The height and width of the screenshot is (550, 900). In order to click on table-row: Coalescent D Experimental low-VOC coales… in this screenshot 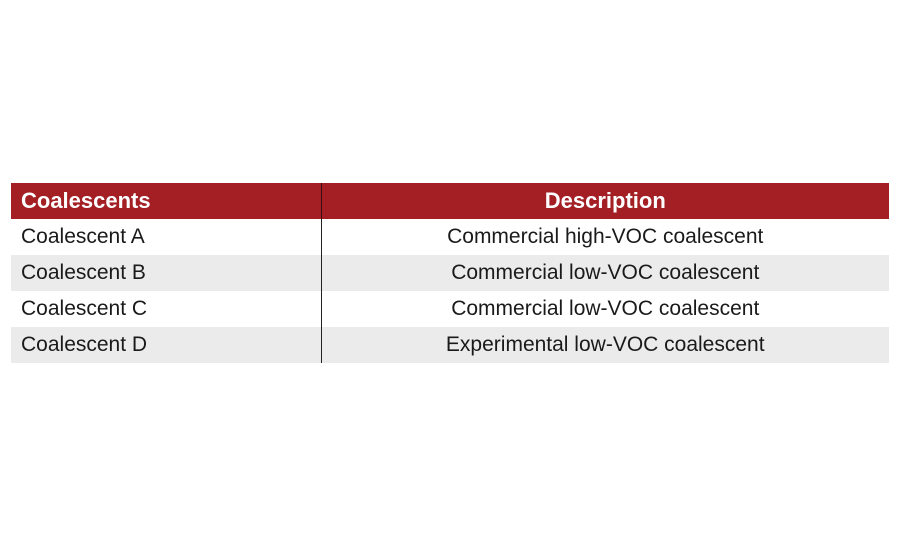, I will do `click(450, 345)`.